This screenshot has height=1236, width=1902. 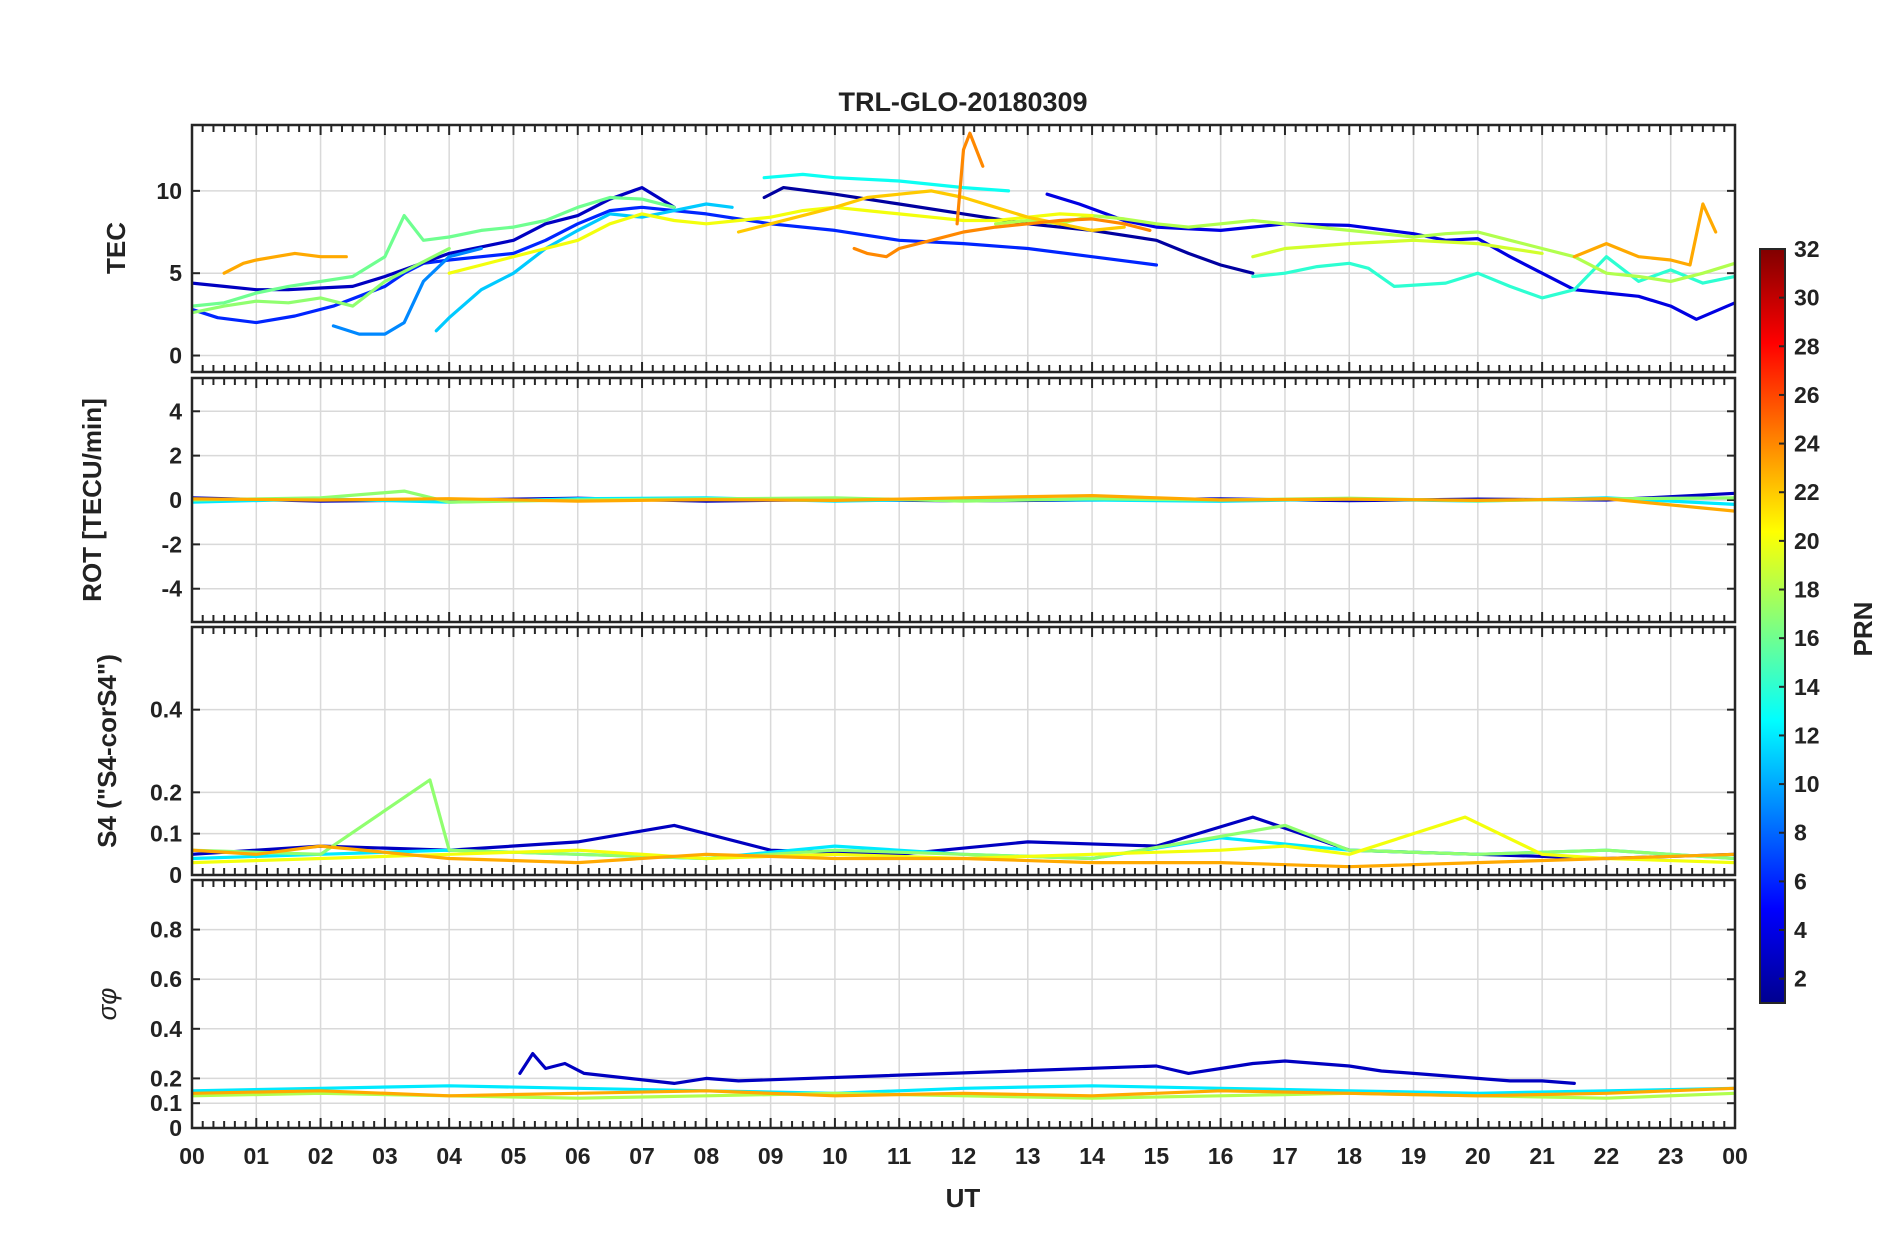 What do you see at coordinates (1807, 541) in the screenshot?
I see `colorbar-tick-label: 20` at bounding box center [1807, 541].